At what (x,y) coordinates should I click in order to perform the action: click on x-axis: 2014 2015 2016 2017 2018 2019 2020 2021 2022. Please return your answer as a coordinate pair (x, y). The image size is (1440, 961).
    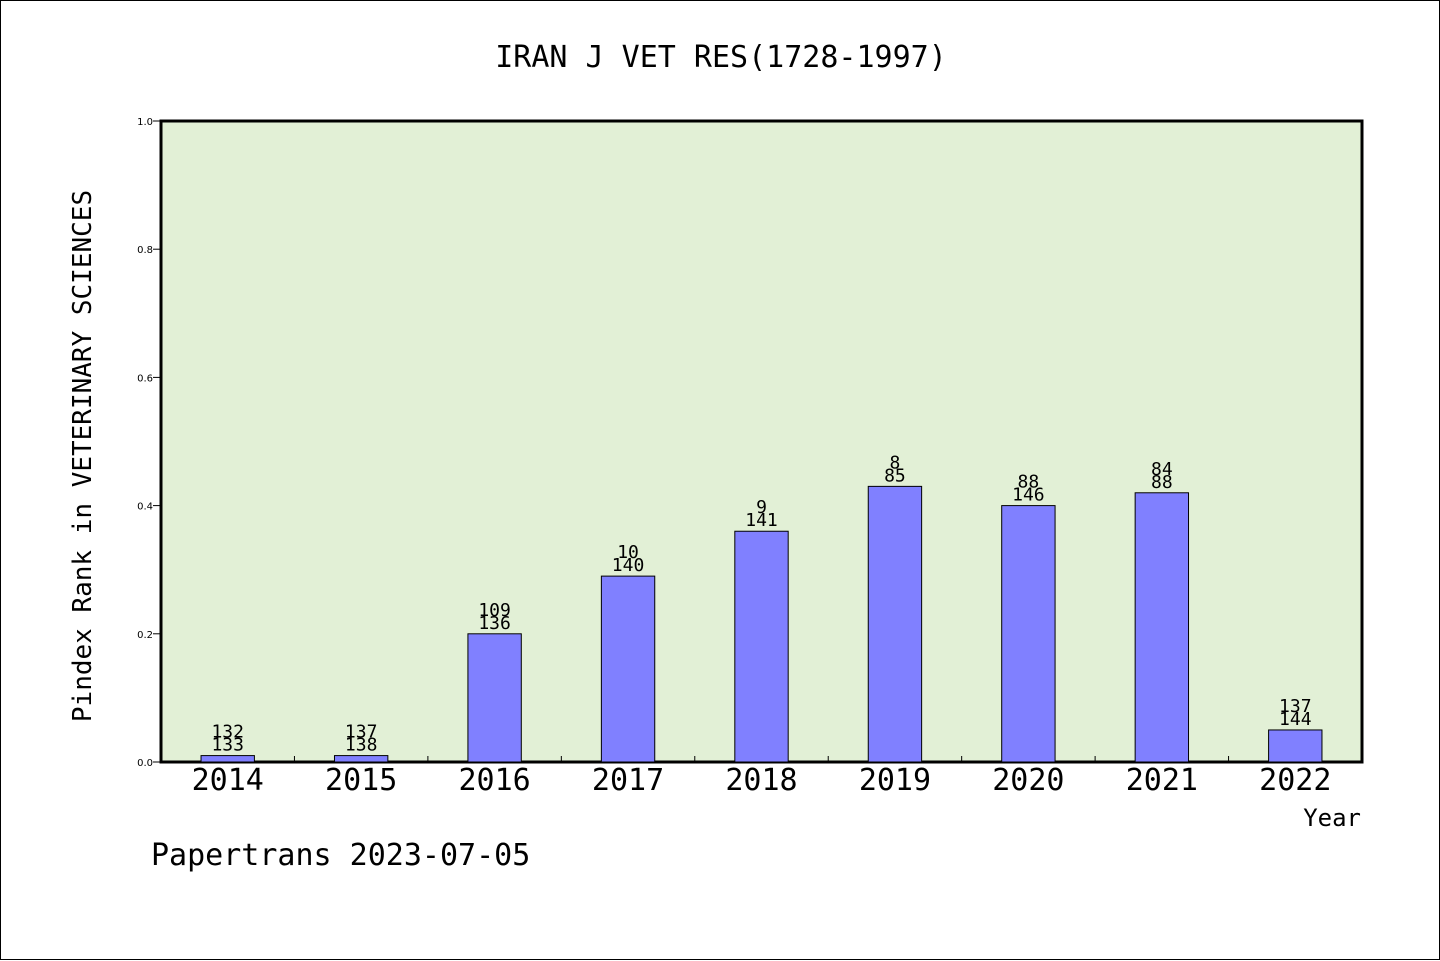
    Looking at the image, I should click on (761, 777).